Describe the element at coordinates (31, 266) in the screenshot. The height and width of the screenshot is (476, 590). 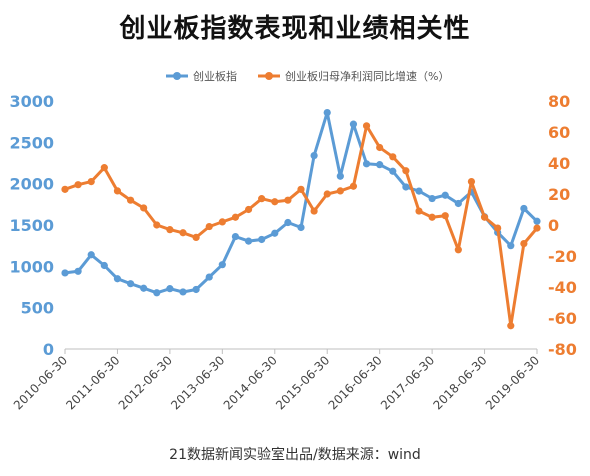
I see `y-left-tick-label: 1000` at that location.